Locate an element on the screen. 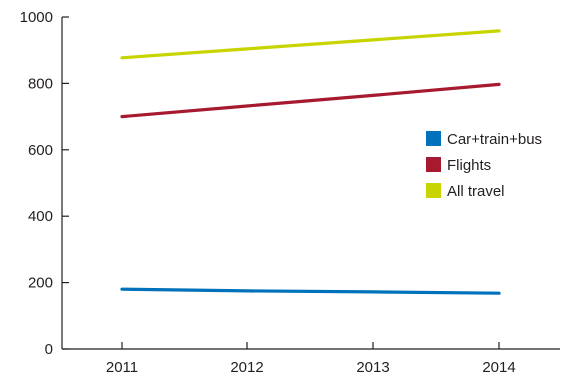  y-tick-label: 0 is located at coordinates (49, 349).